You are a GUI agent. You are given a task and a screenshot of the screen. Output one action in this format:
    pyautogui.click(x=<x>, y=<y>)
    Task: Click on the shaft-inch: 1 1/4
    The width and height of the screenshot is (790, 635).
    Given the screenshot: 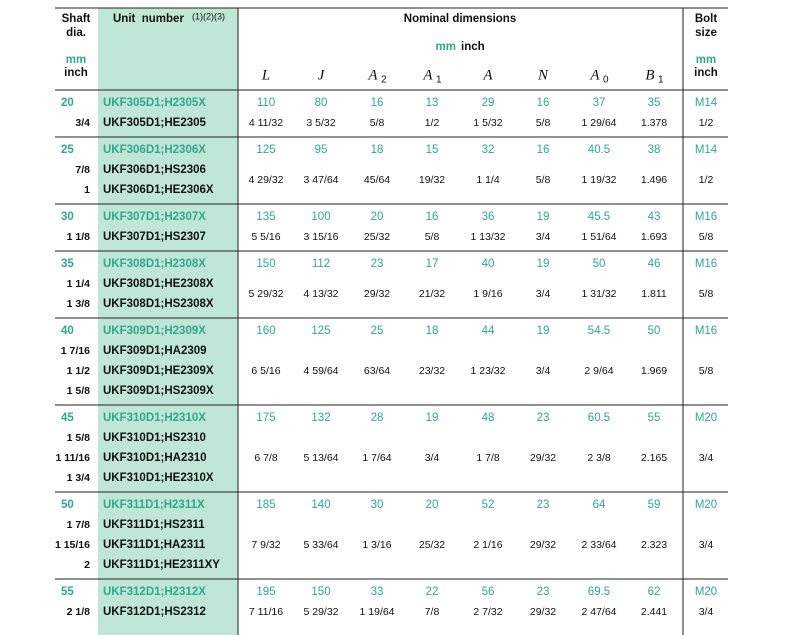 What is the action you would take?
    pyautogui.click(x=79, y=284)
    